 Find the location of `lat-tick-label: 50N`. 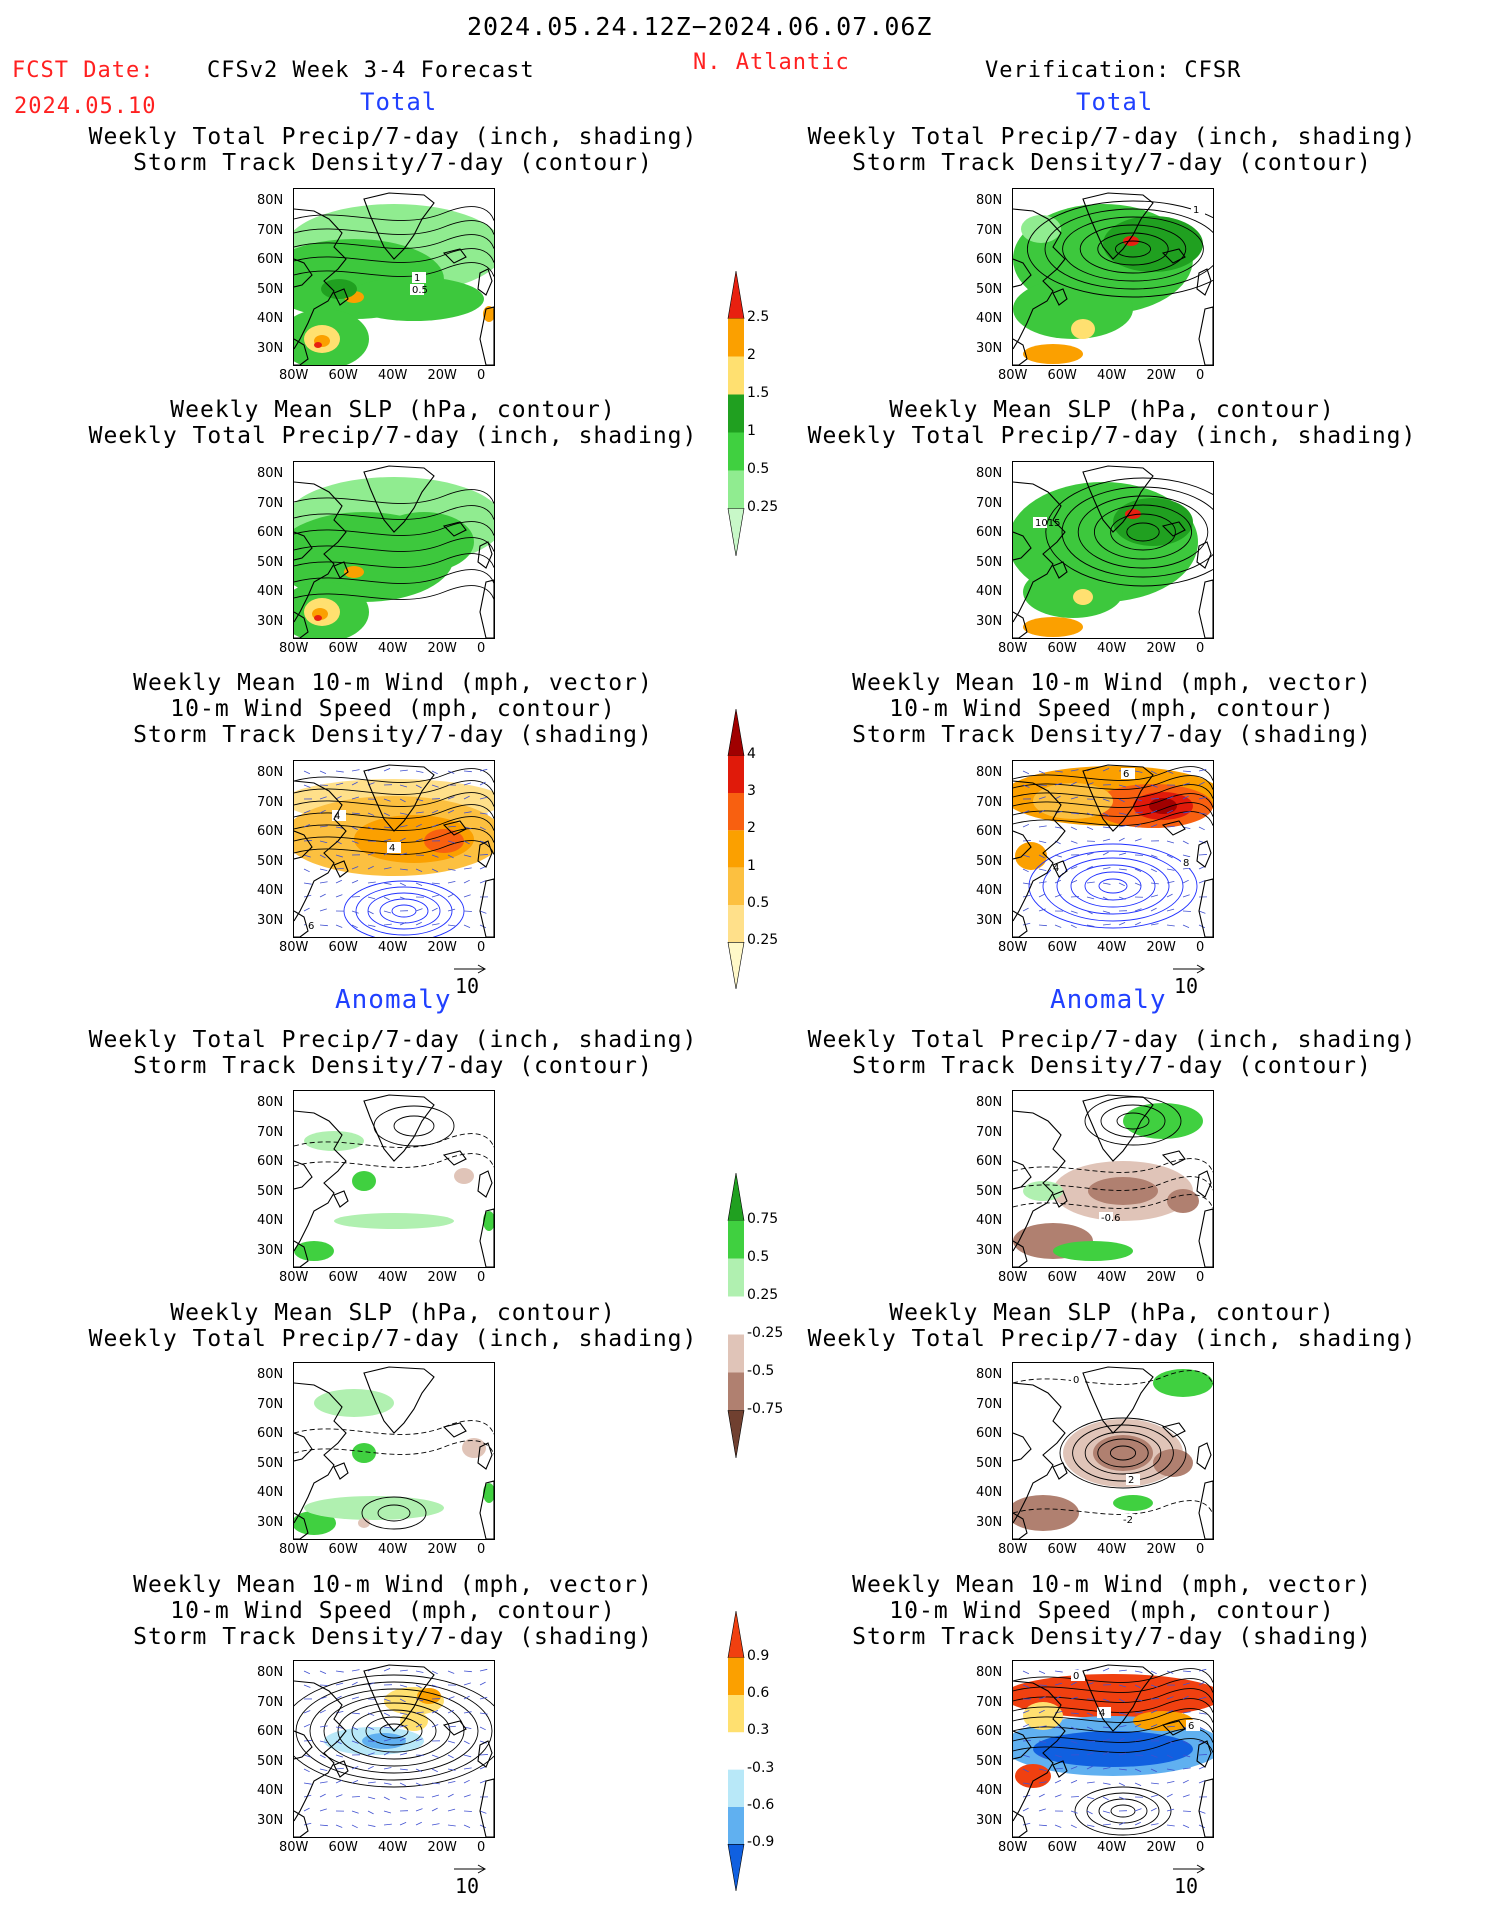

lat-tick-label: 50N is located at coordinates (989, 861).